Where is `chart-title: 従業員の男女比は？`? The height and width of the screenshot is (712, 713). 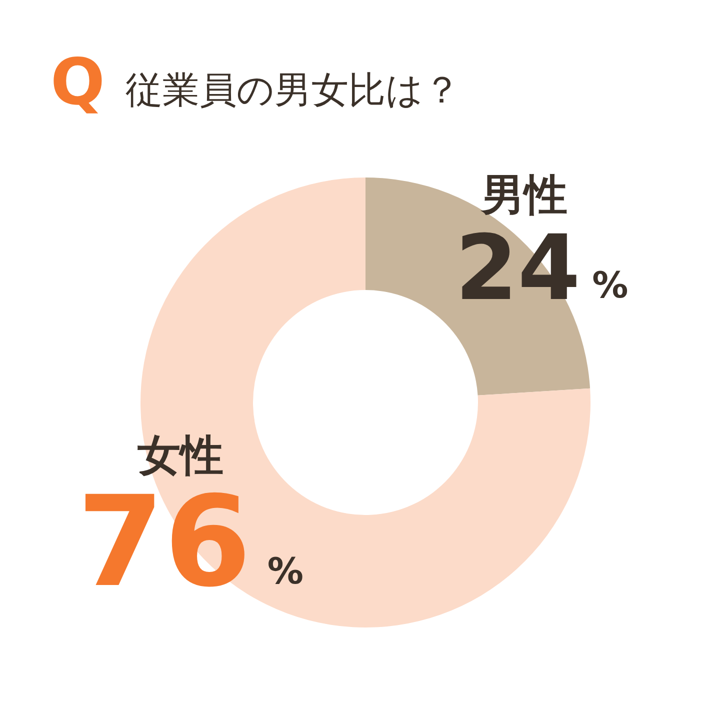 chart-title: 従業員の男女比は？ is located at coordinates (293, 90).